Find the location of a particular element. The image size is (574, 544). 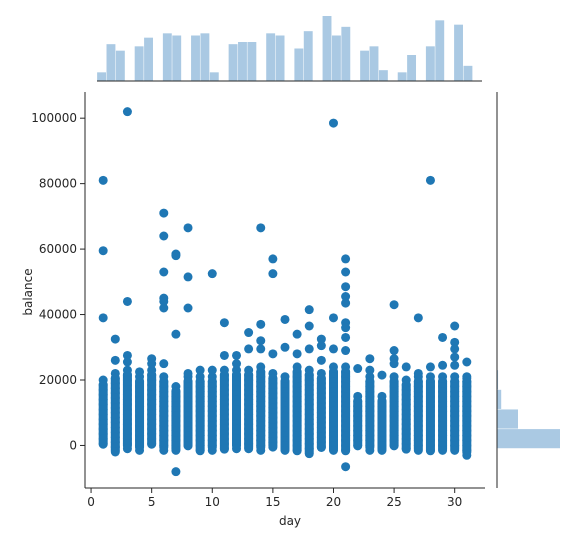

y-axis-label: balance is located at coordinates (28, 291).